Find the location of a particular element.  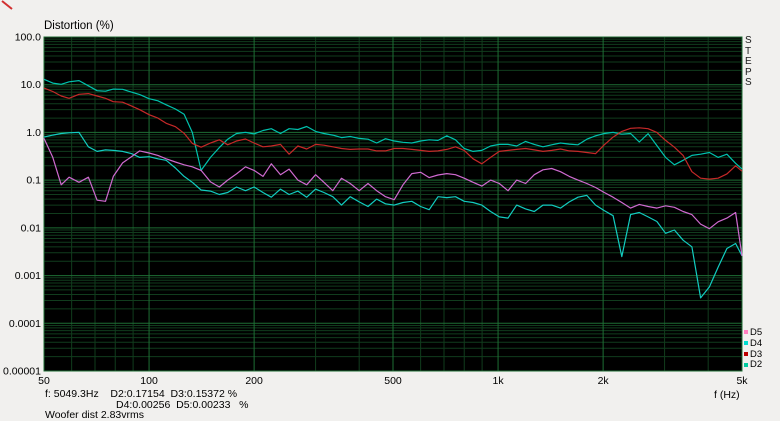

legend-item-D3: D3 is located at coordinates (753, 354).